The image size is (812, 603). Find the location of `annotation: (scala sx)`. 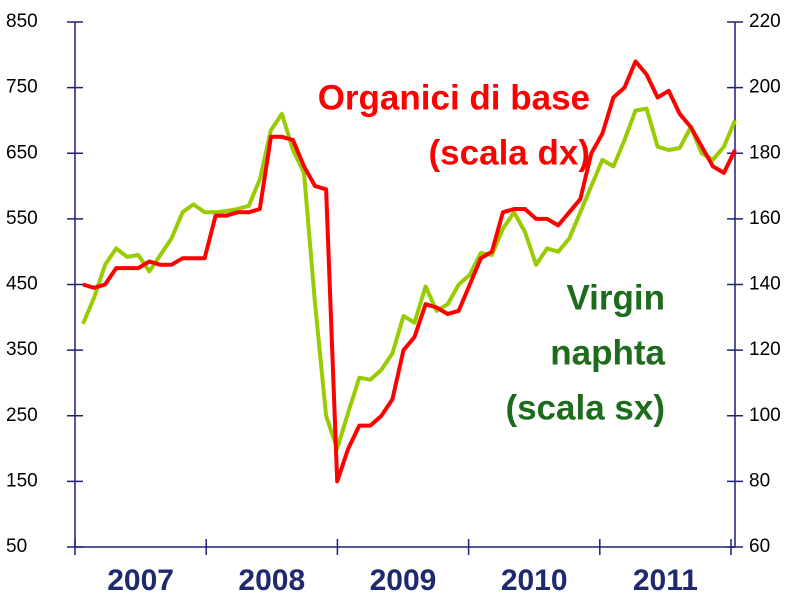

annotation: (scala sx) is located at coordinates (585, 407).